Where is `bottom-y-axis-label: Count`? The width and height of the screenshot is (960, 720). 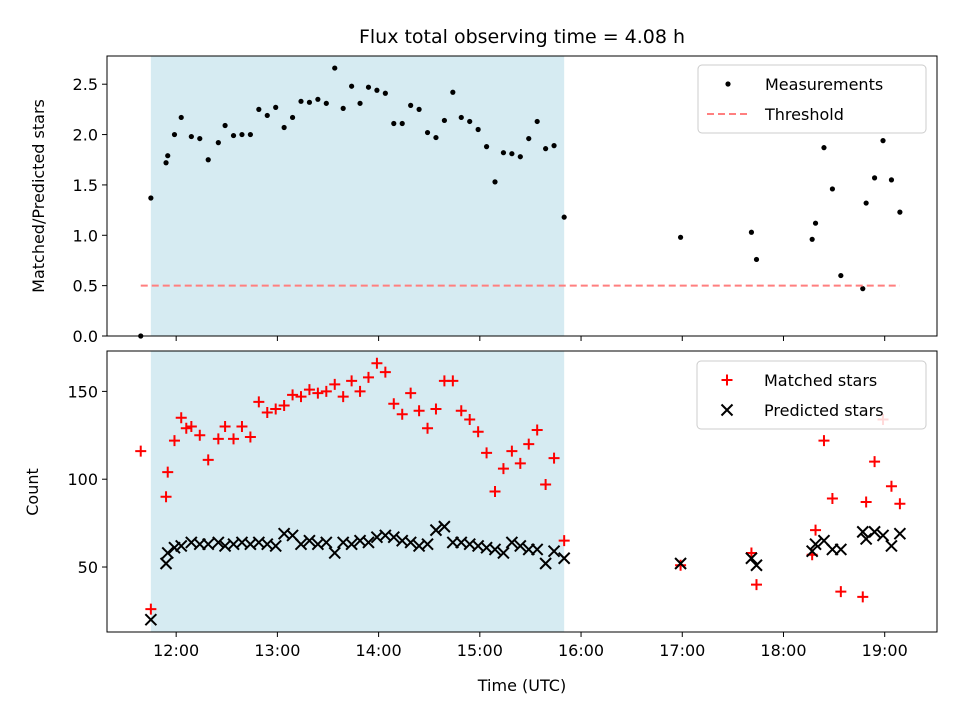
bottom-y-axis-label: Count is located at coordinates (32, 492).